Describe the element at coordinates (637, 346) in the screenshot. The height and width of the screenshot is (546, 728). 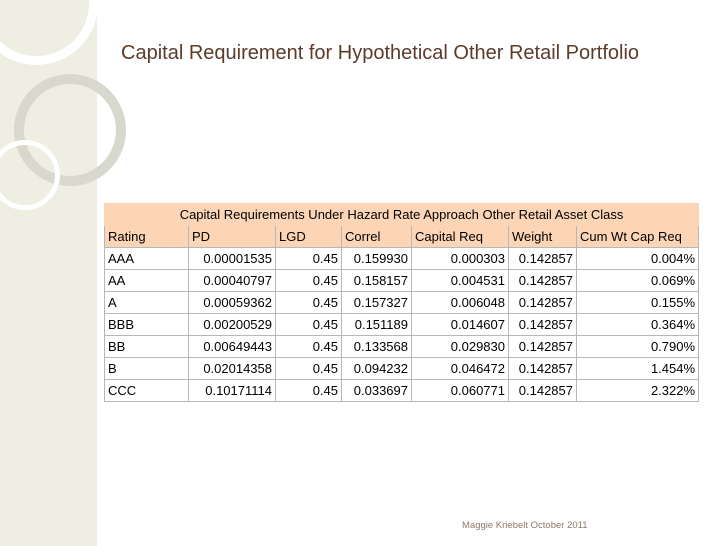
I see `cum-wt-cap-req-cell: 0.790%` at that location.